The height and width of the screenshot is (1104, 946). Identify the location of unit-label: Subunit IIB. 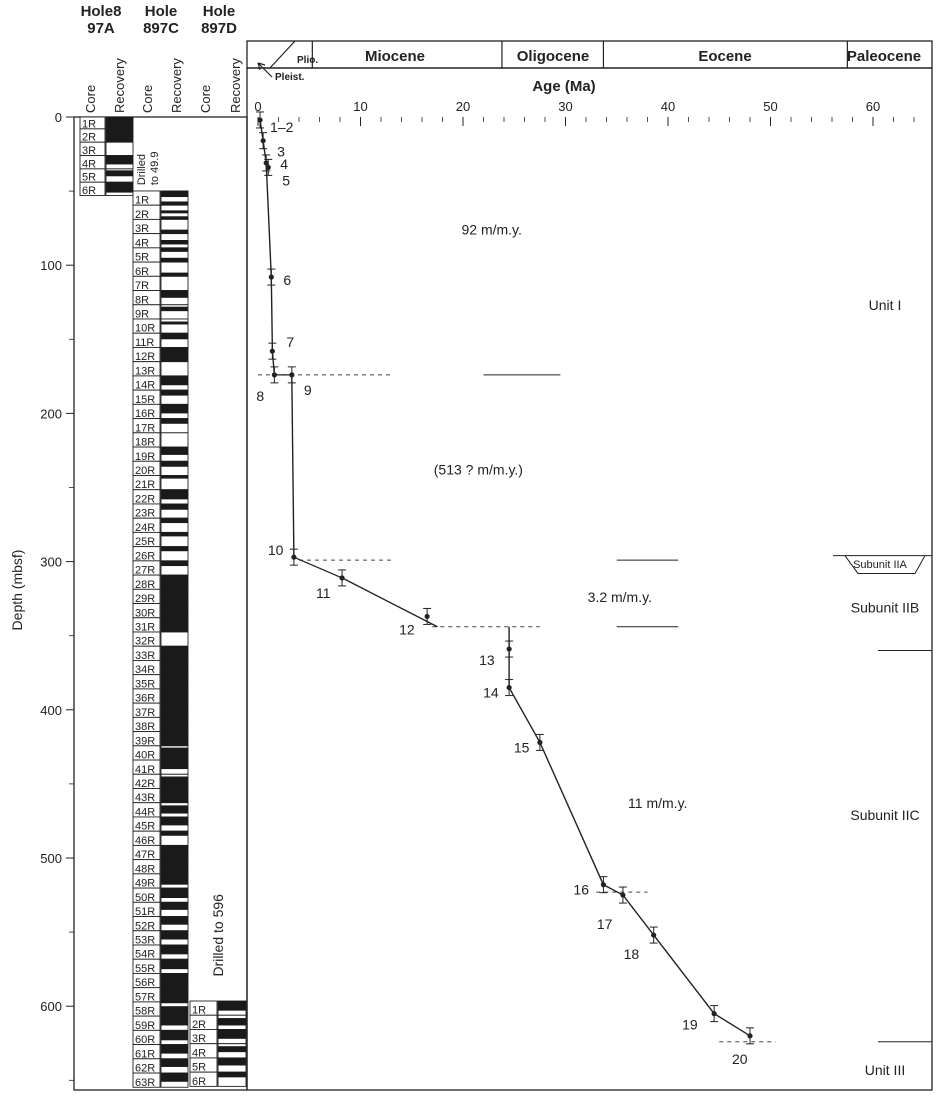
(885, 608).